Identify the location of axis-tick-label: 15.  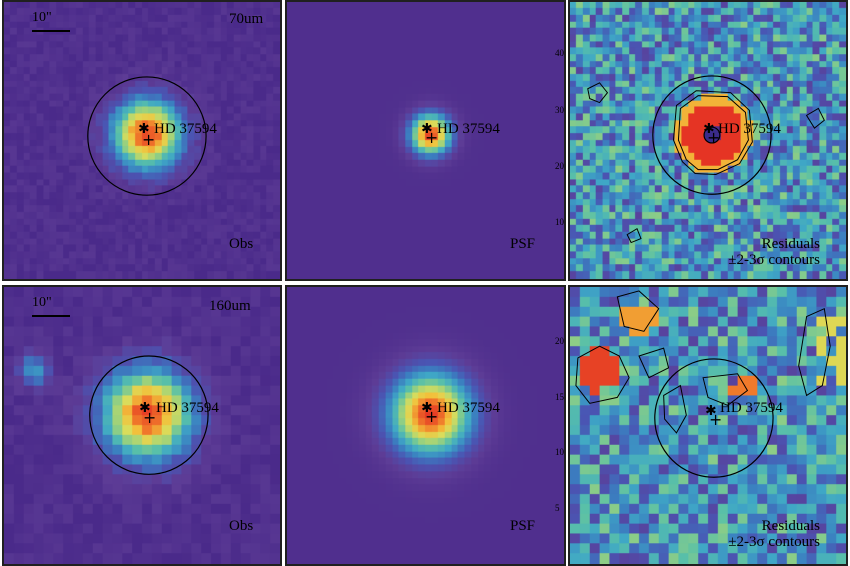
(559, 397).